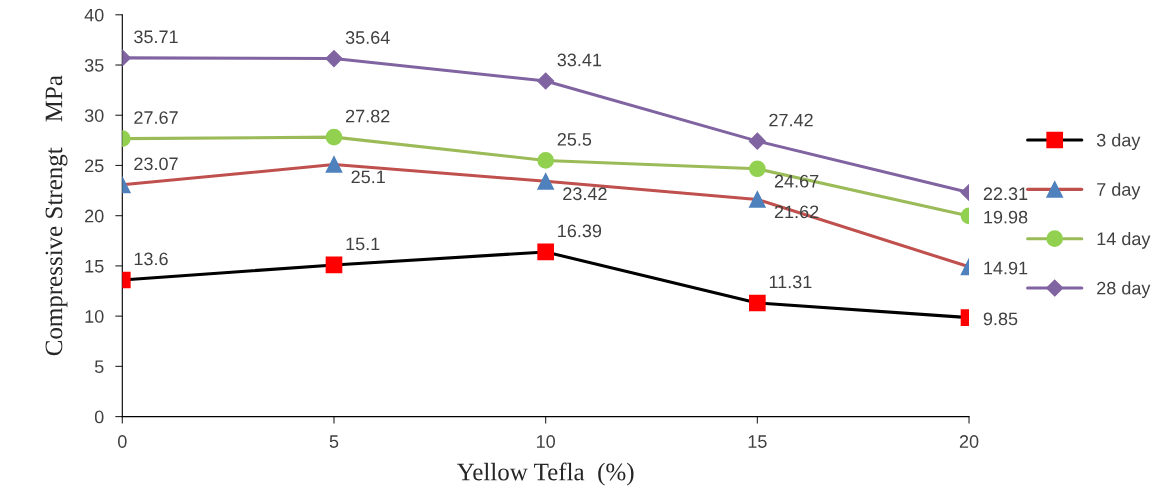  What do you see at coordinates (1000, 319) in the screenshot?
I see `data-label: 9.85` at bounding box center [1000, 319].